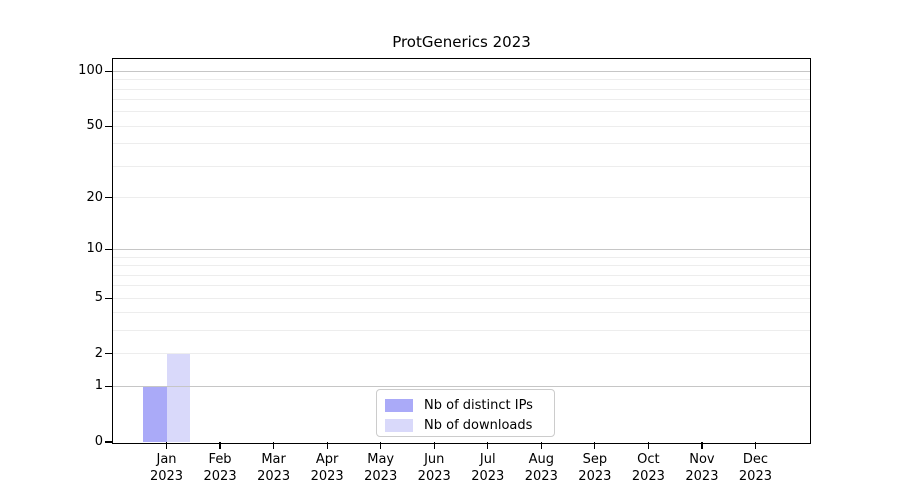 This screenshot has height=500, width=900. Describe the element at coordinates (478, 425) in the screenshot. I see `legend-label-downloads: Nb of downloads` at that location.